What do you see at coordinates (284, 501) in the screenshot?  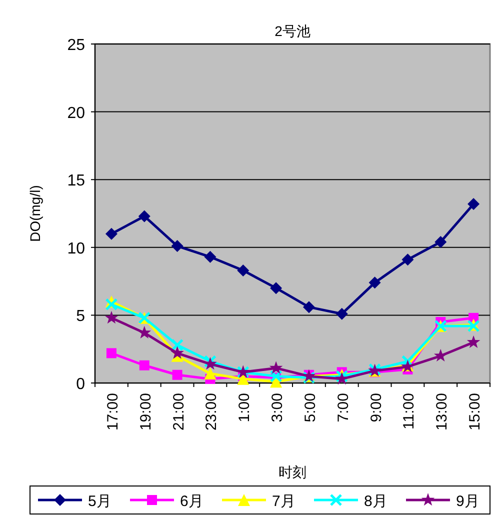 I see `legend-label: 7月` at bounding box center [284, 501].